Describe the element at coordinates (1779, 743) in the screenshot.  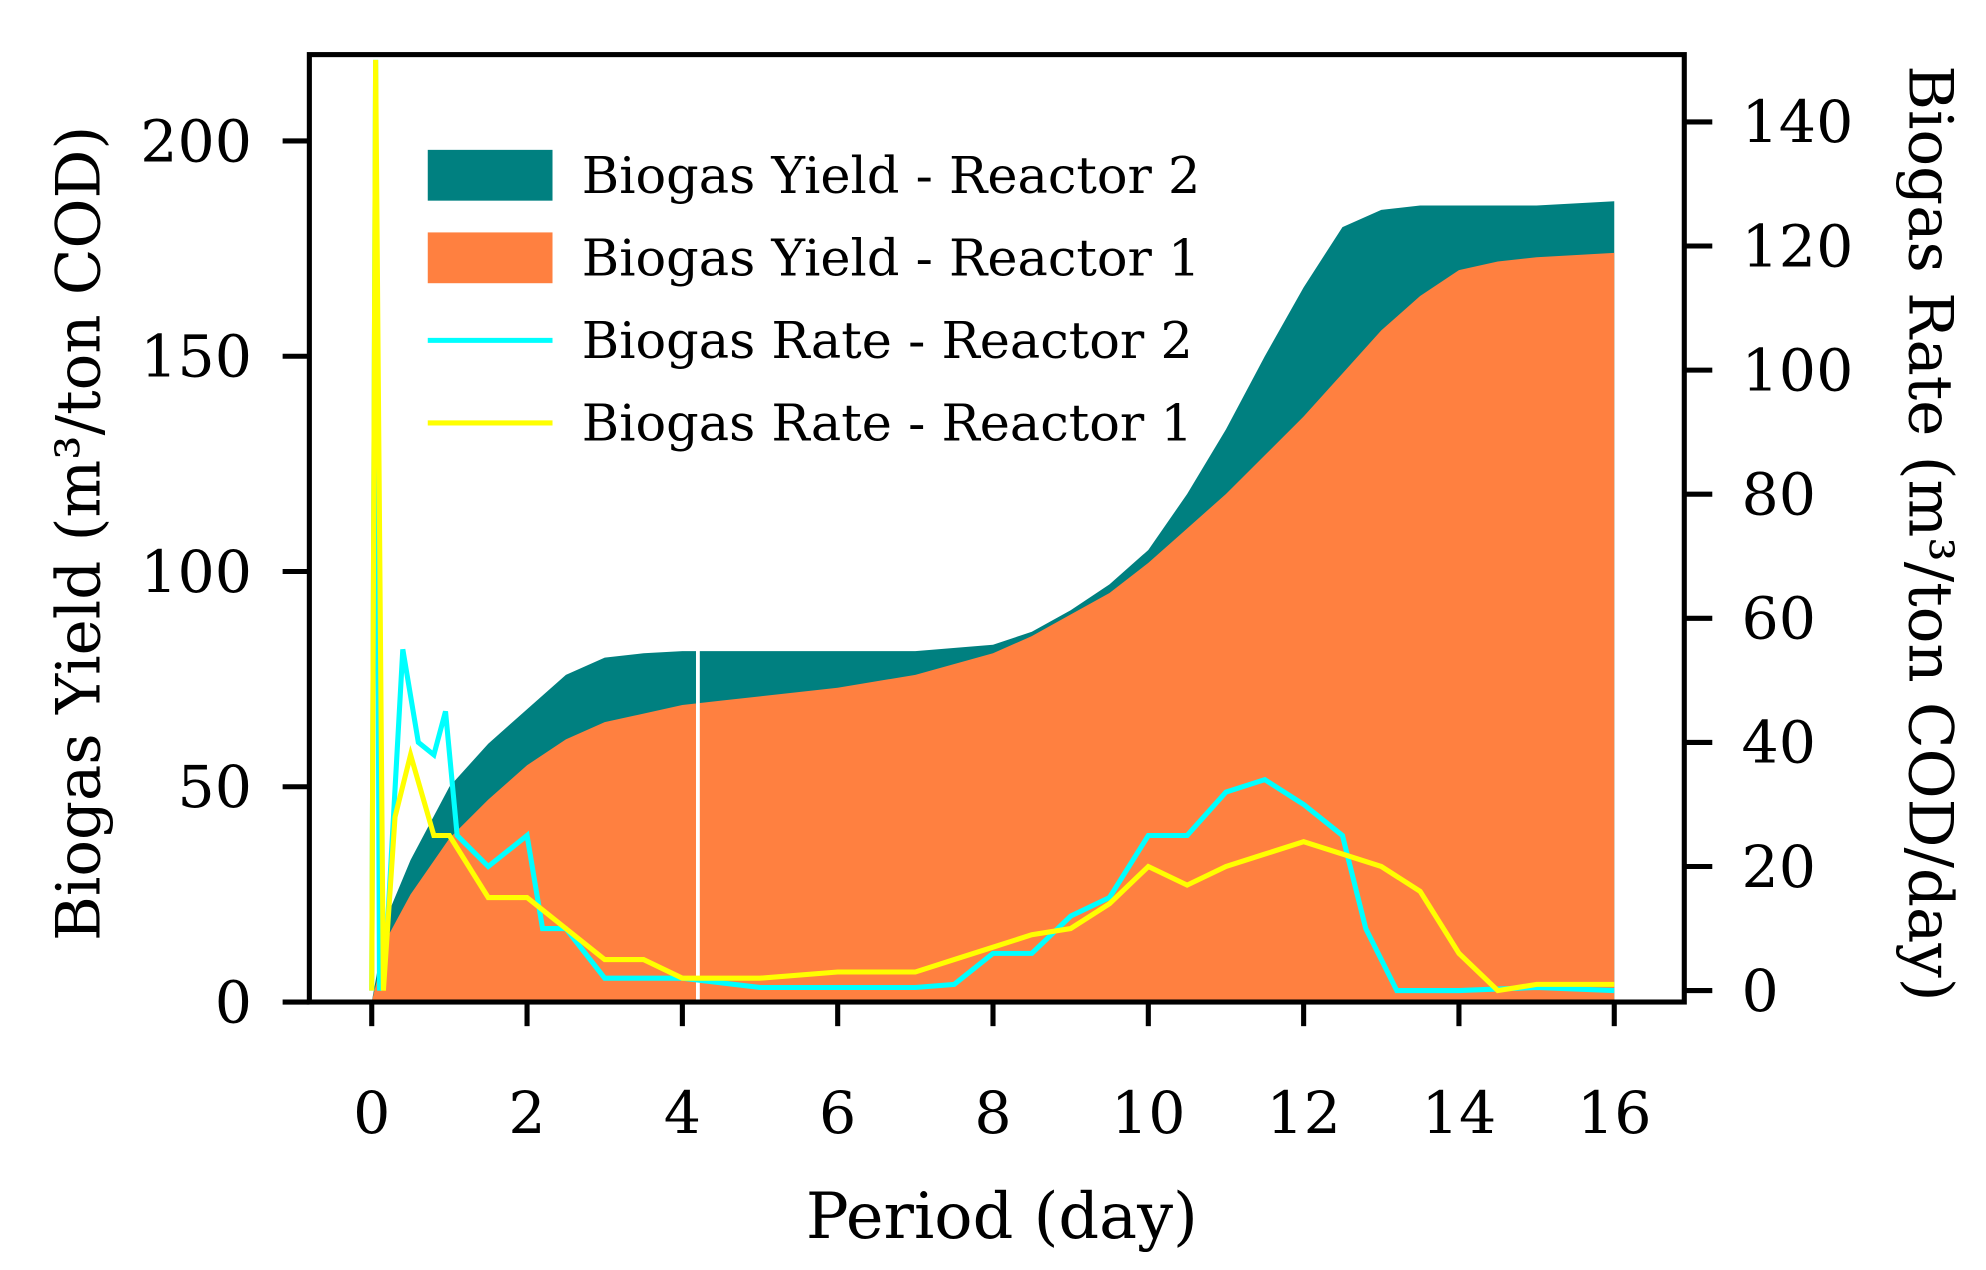
I see `y2-tick-label: 40` at that location.